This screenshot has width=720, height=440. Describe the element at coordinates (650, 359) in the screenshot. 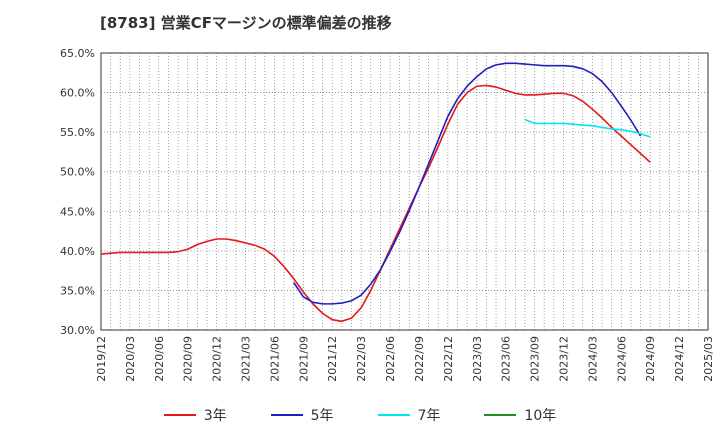

I see `x-tick-label: 2024/09` at that location.